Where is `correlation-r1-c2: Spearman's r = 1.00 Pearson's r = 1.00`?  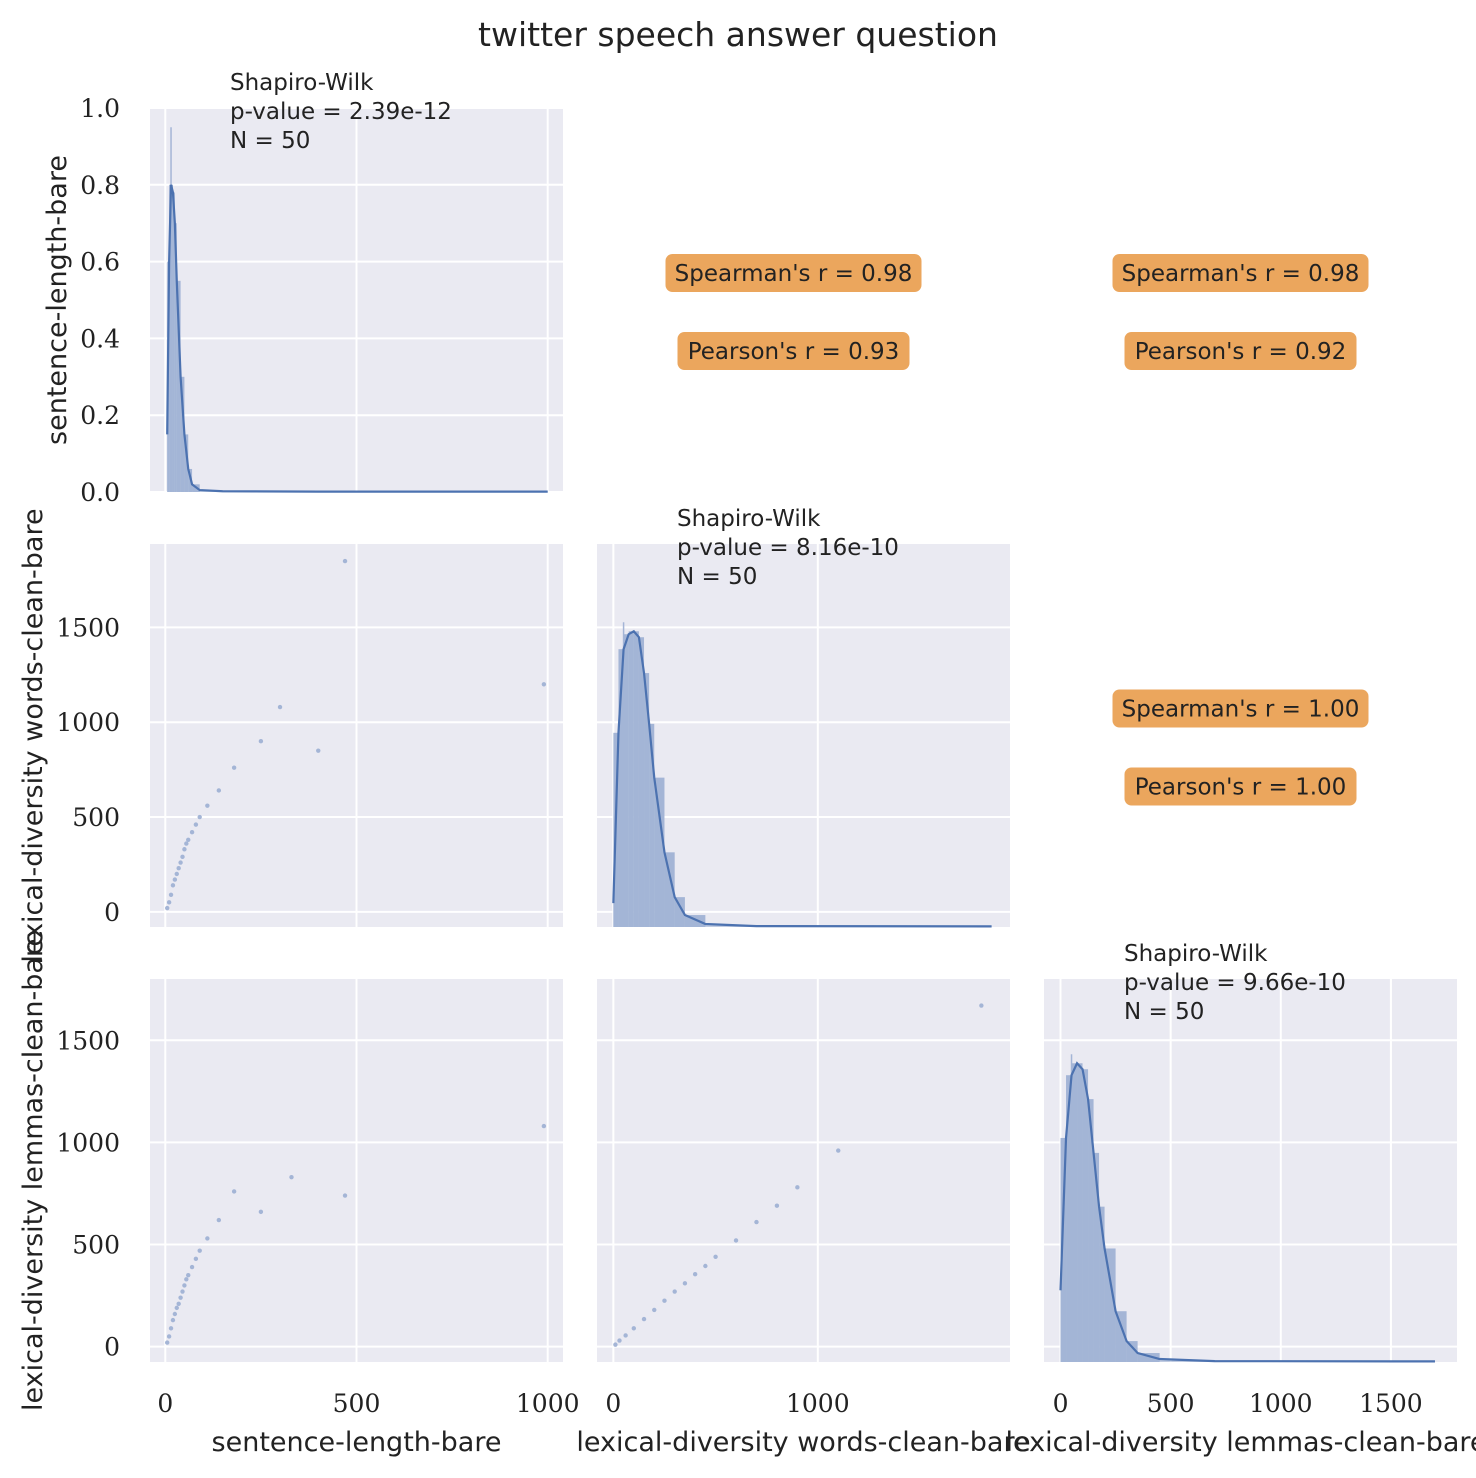 correlation-r1-c2: Spearman's r = 1.00 Pearson's r = 1.00 is located at coordinates (1240, 747).